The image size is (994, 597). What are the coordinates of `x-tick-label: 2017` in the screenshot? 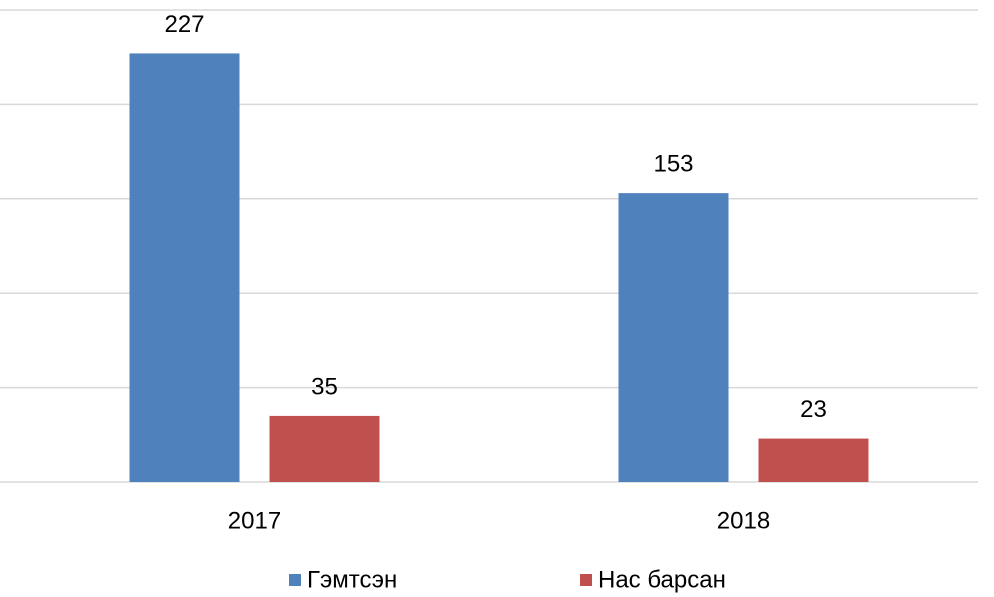 It's located at (254, 520).